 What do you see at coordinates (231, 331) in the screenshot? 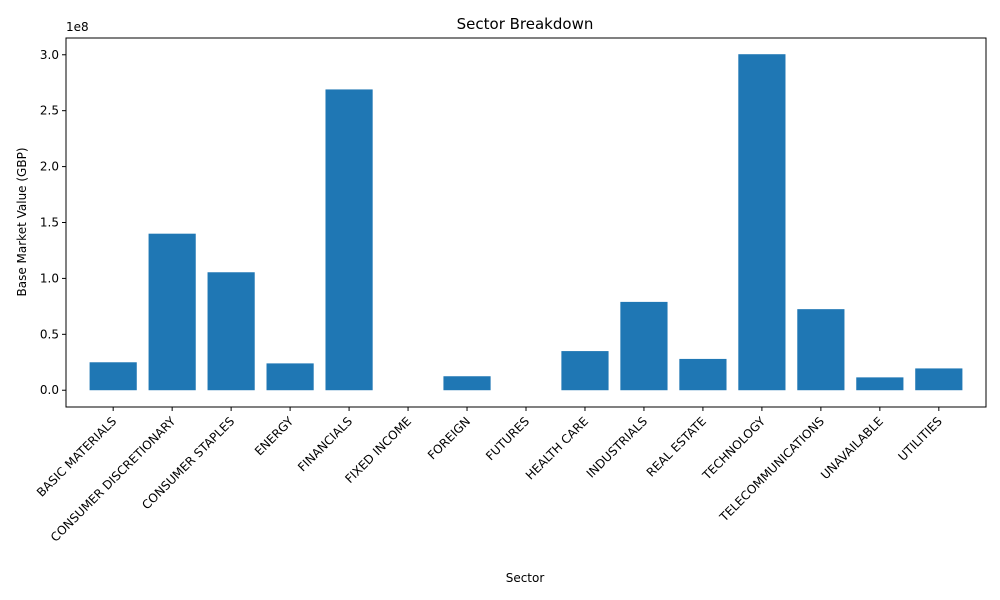
I see `bar-consumer-staples` at bounding box center [231, 331].